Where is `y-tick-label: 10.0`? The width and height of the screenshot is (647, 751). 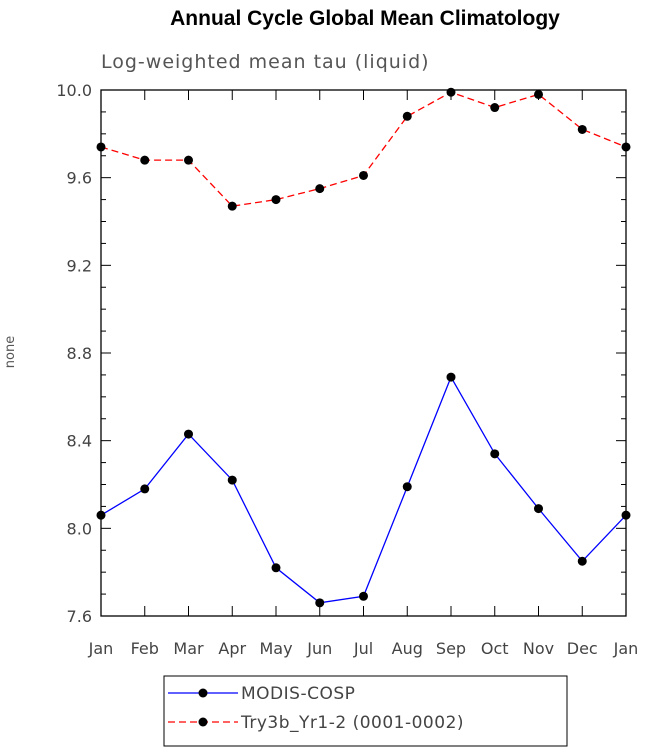
y-tick-label: 10.0 is located at coordinates (74, 90).